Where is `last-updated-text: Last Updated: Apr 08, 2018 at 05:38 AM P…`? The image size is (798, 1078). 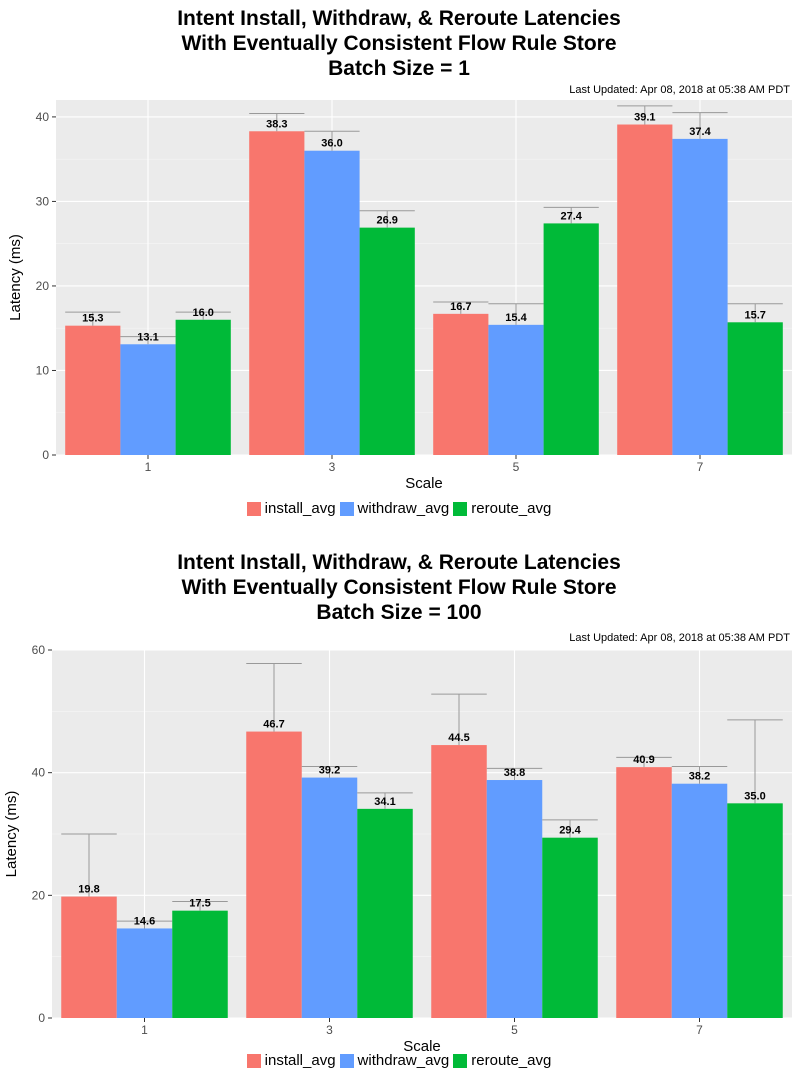
last-updated-text: Last Updated: Apr 08, 2018 at 05:38 AM P… is located at coordinates (679, 638).